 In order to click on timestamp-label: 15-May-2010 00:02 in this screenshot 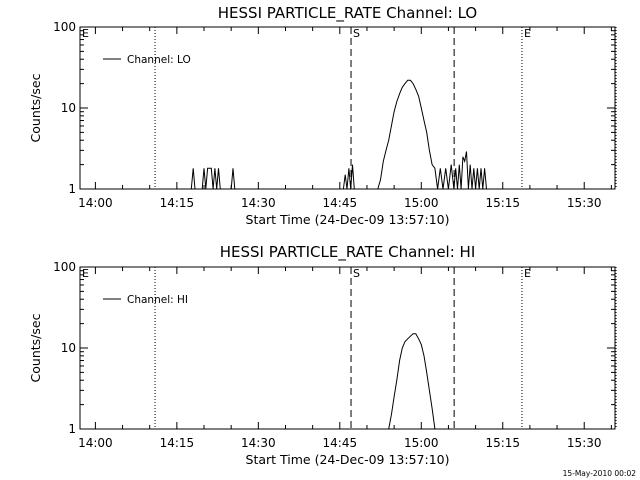, I will do `click(599, 473)`.